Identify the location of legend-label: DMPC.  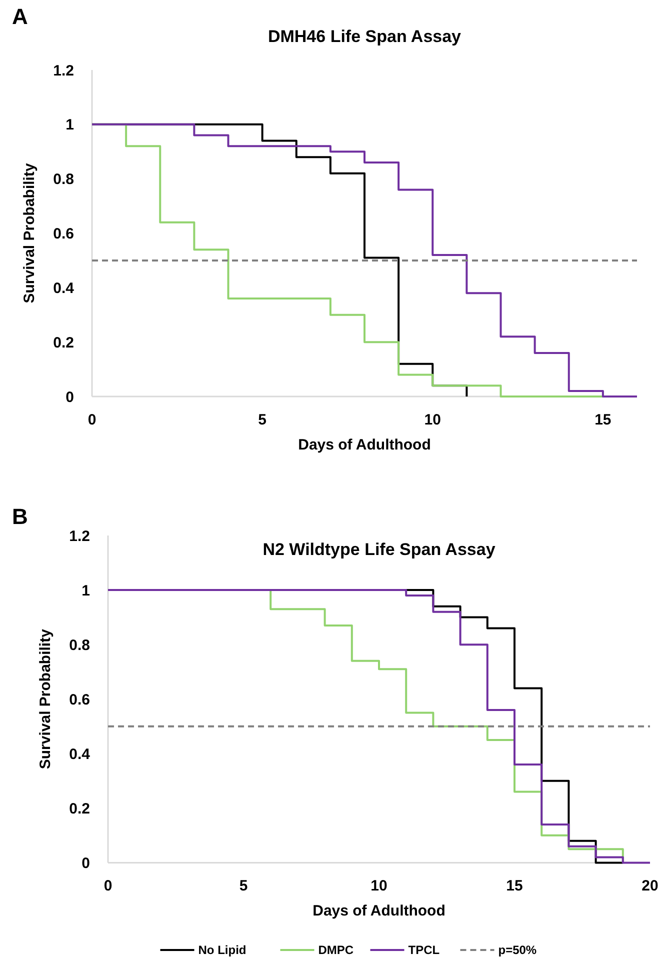
(336, 950).